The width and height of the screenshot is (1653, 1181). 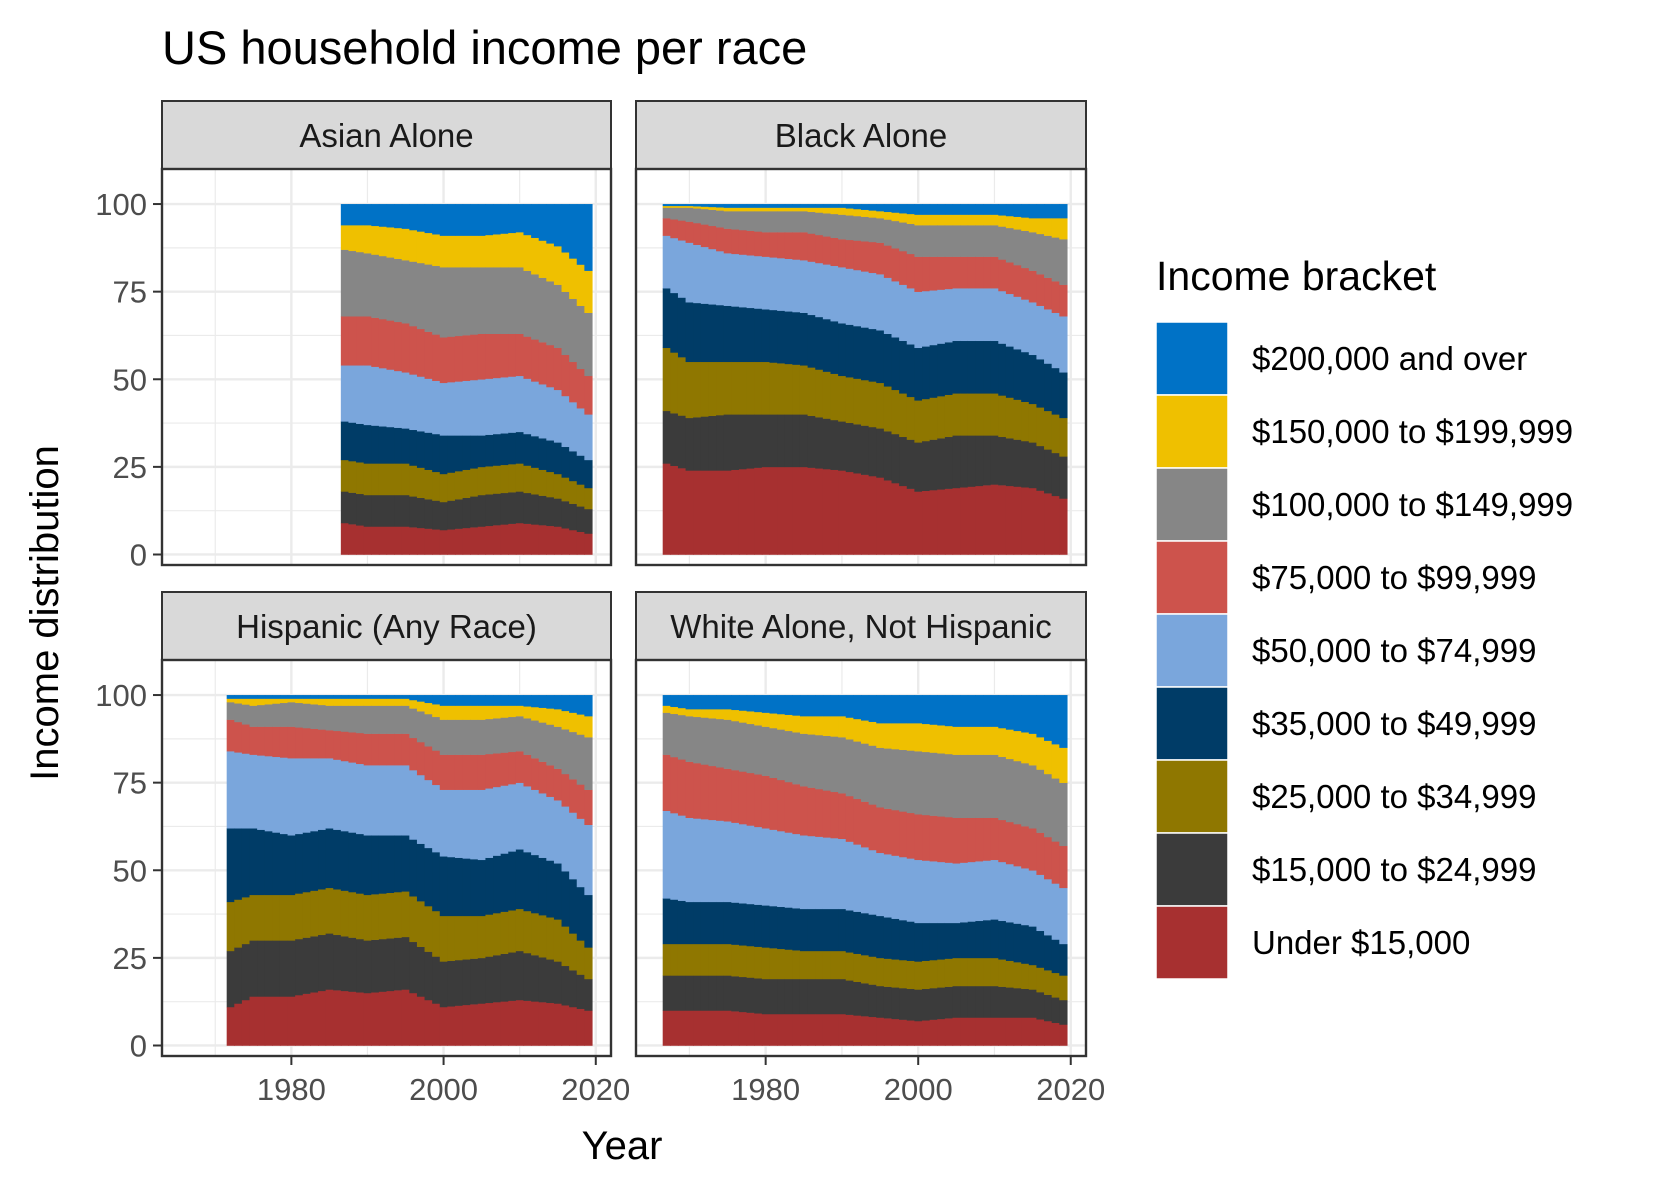 I want to click on bar-2005-200-000-and-over, so click(x=482, y=220).